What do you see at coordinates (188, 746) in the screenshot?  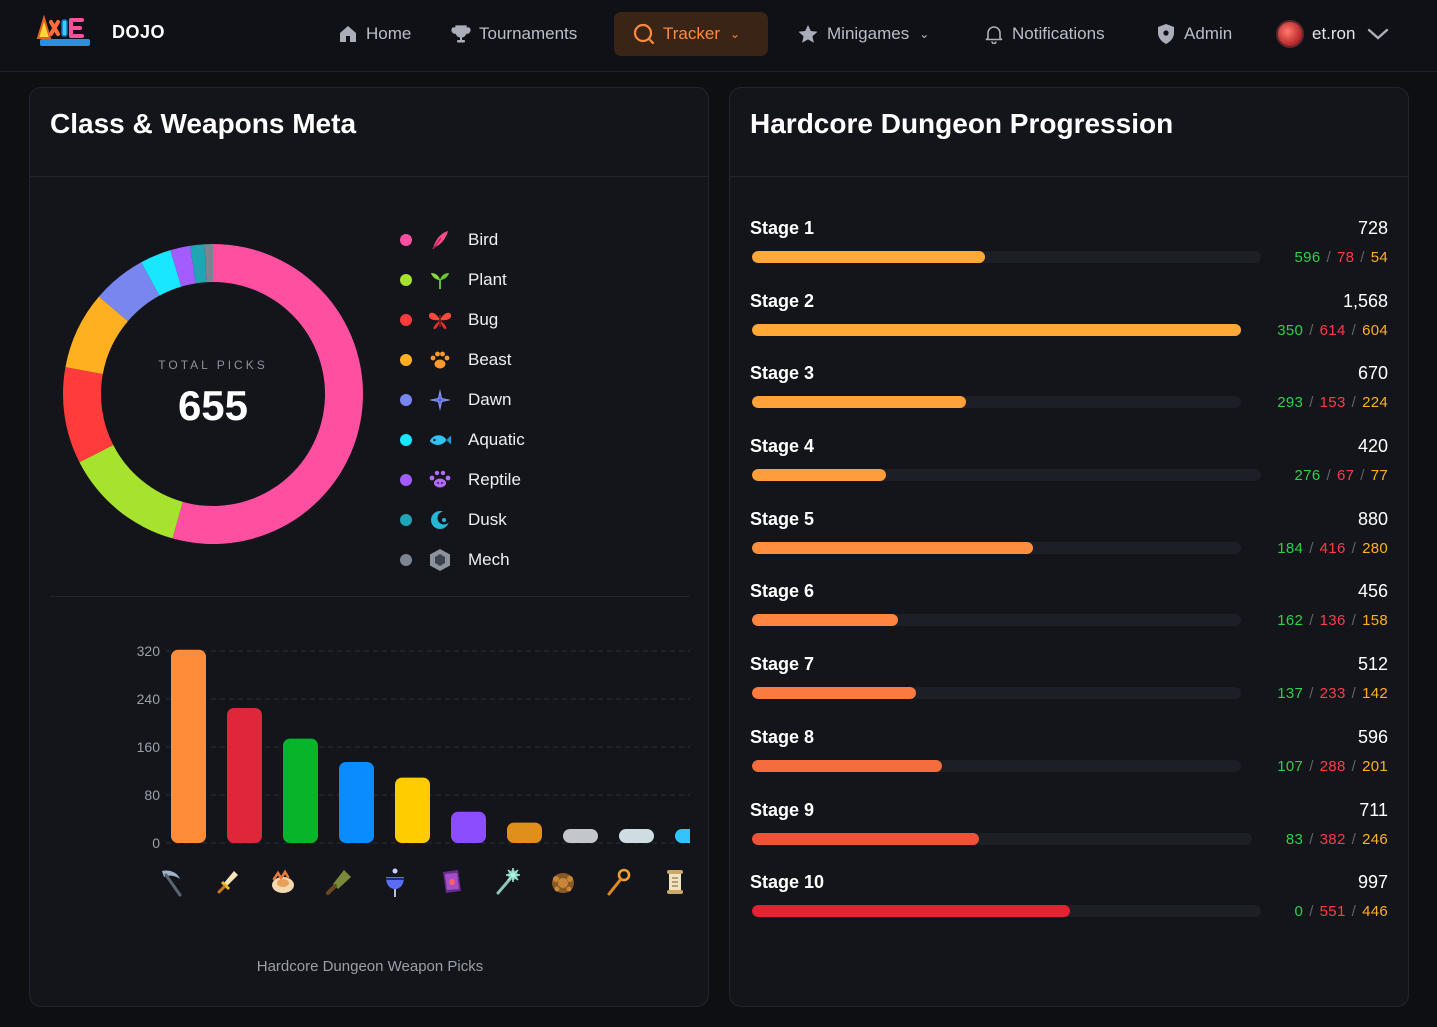 I see `bar-scythe` at bounding box center [188, 746].